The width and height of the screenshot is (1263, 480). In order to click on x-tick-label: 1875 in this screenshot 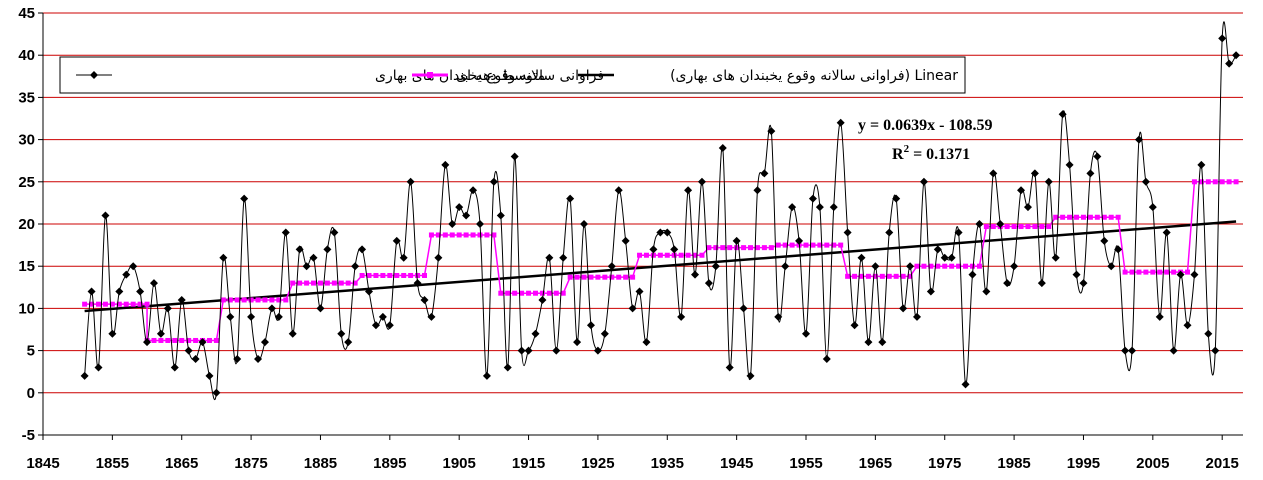, I will do `click(250, 463)`.